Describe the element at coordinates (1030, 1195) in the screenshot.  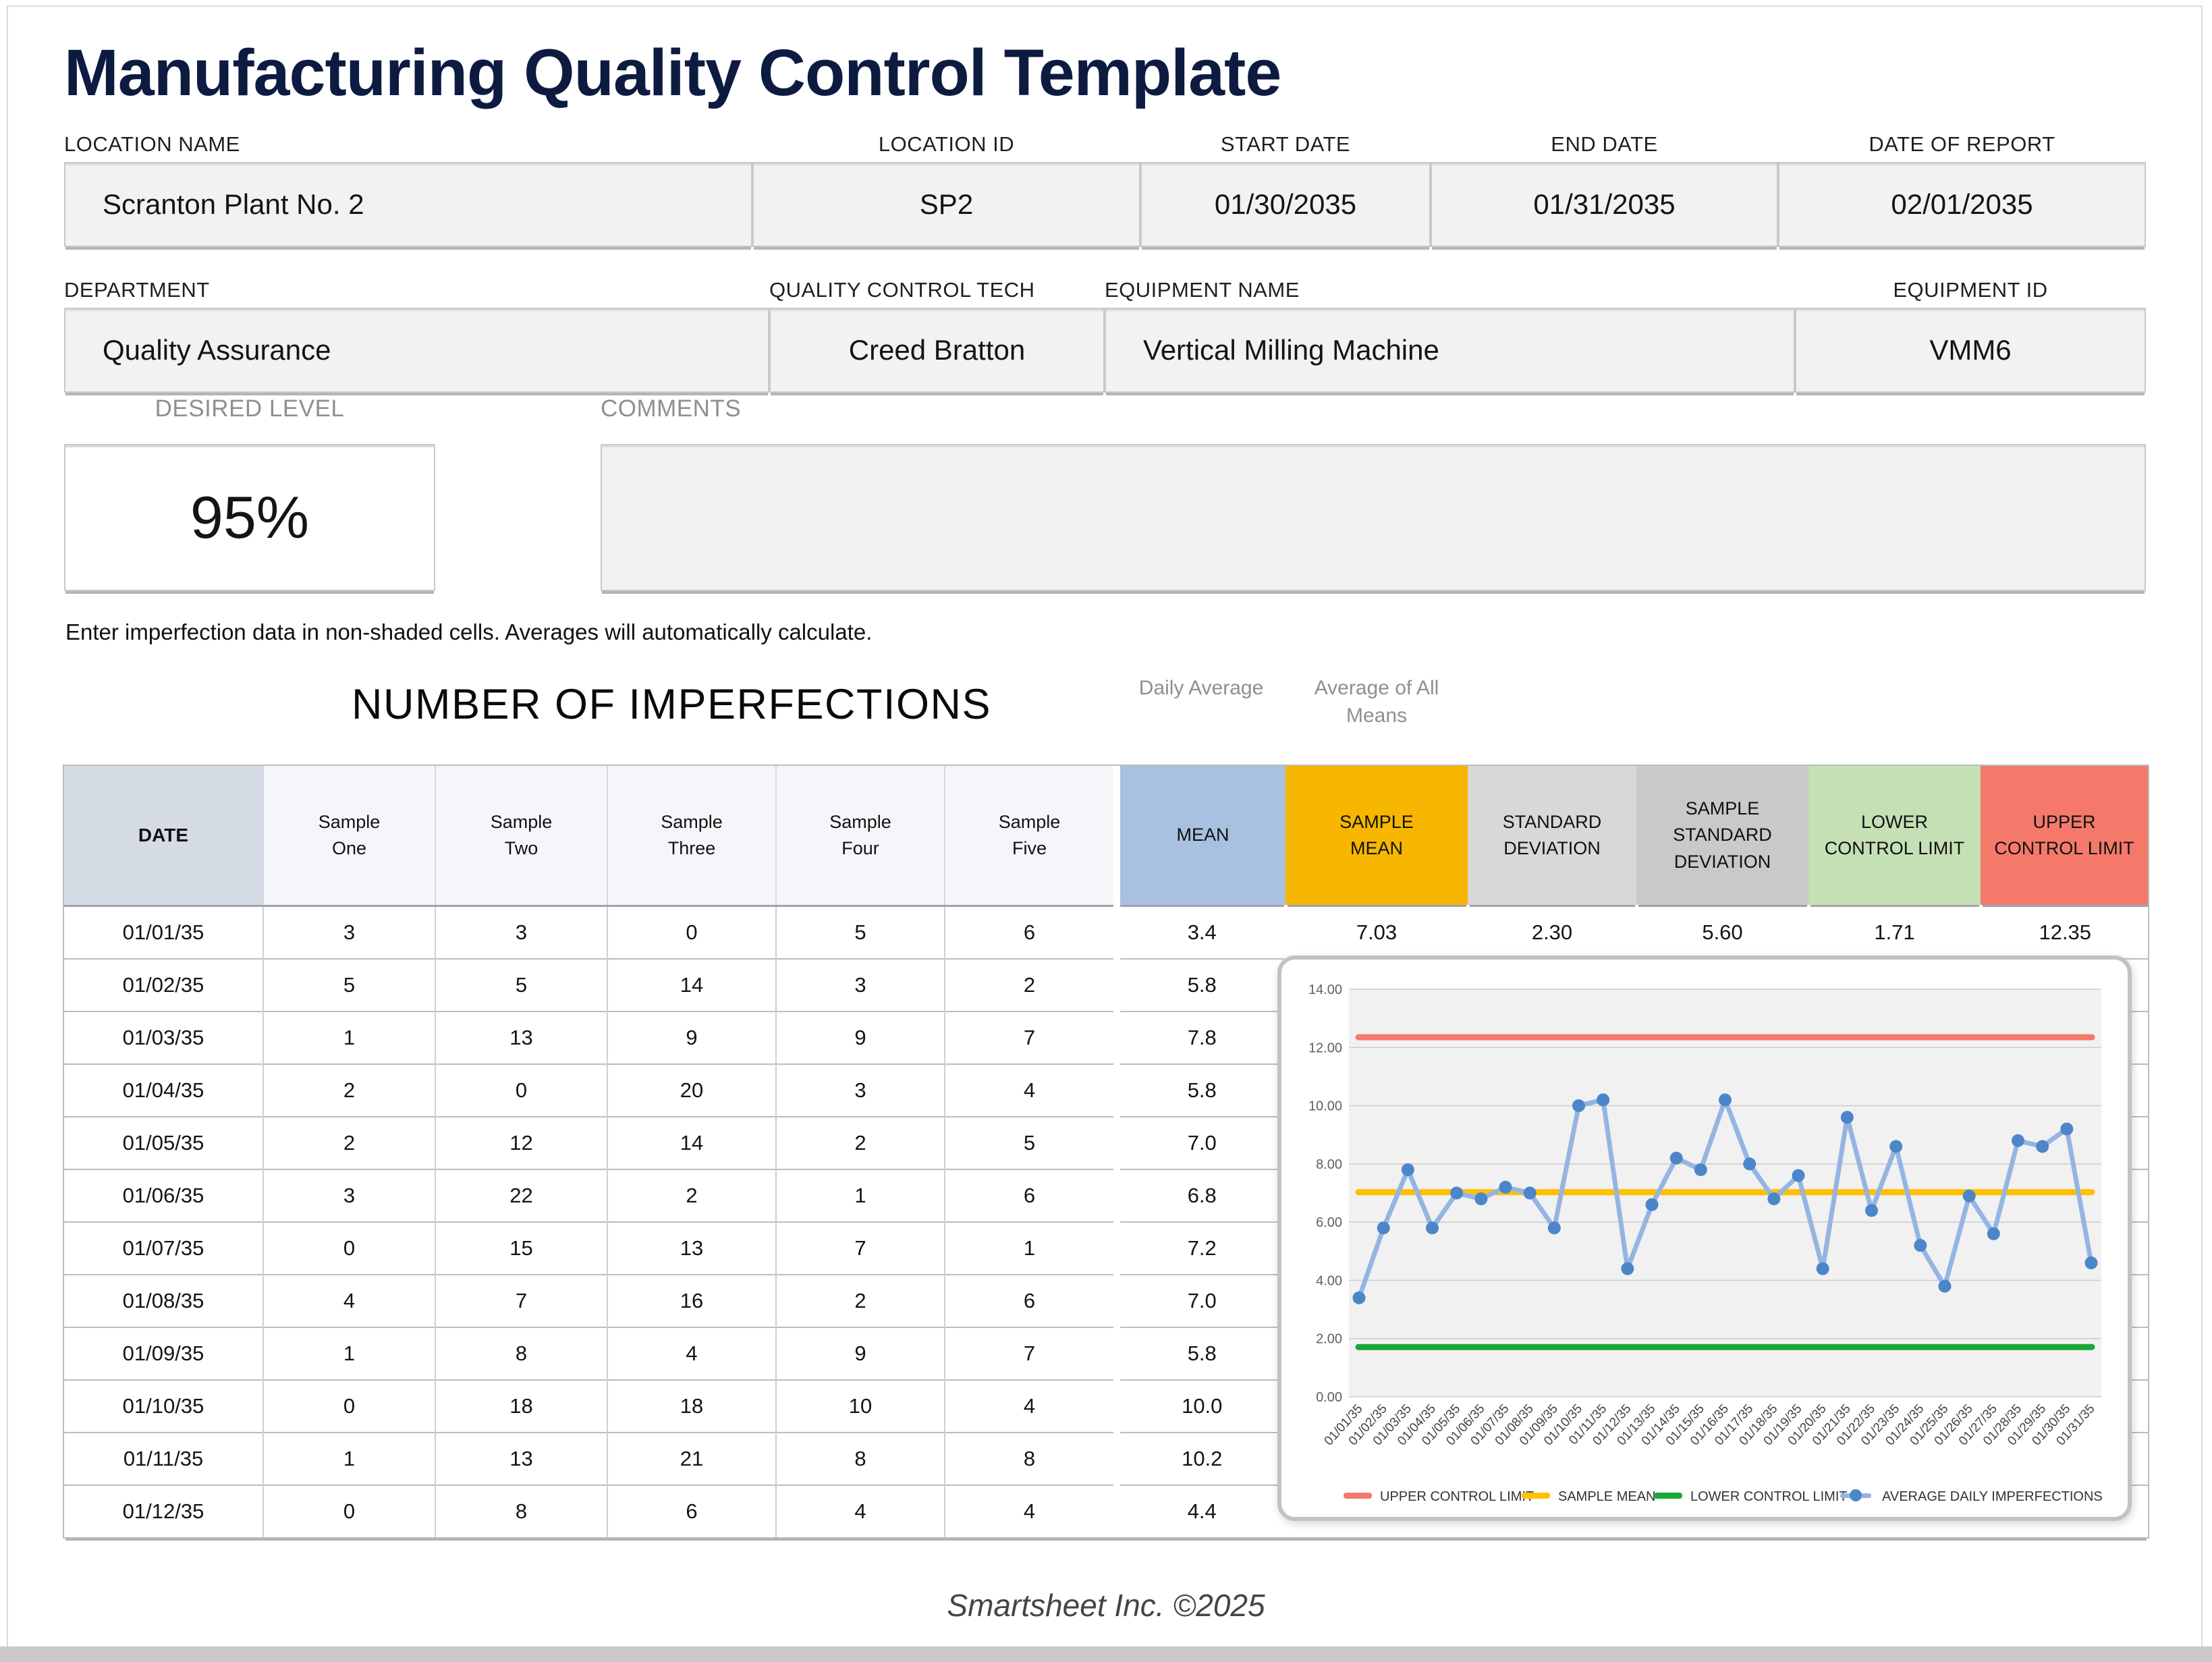
I see `cell-sample5-5: 6` at that location.